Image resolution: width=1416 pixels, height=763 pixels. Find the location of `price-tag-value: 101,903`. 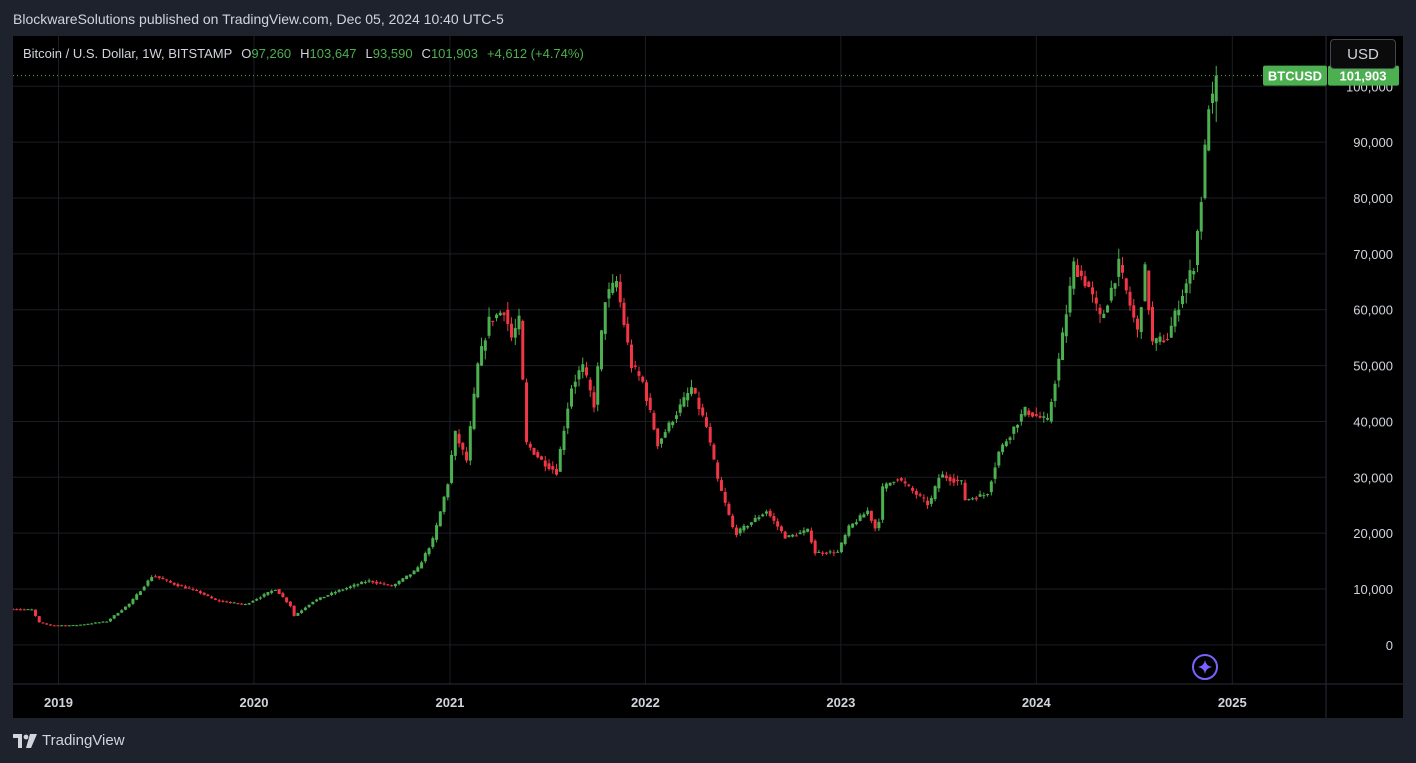

price-tag-value: 101,903 is located at coordinates (1363, 76).